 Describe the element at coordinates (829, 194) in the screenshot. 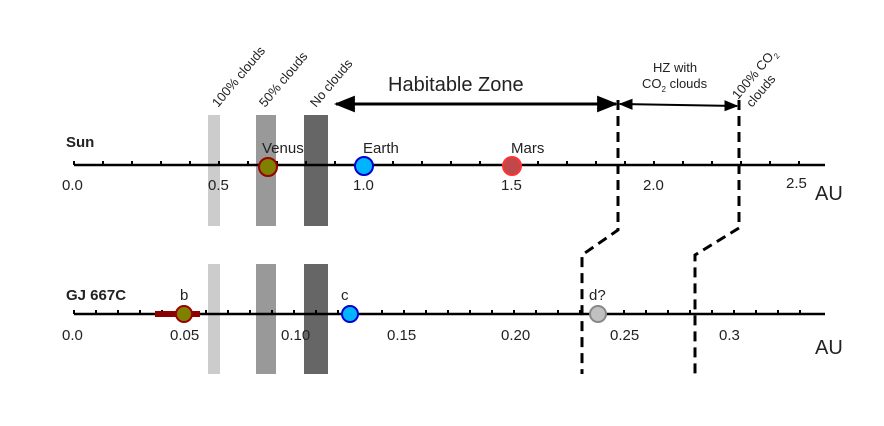

I see `sun-axis-unit: AU` at that location.